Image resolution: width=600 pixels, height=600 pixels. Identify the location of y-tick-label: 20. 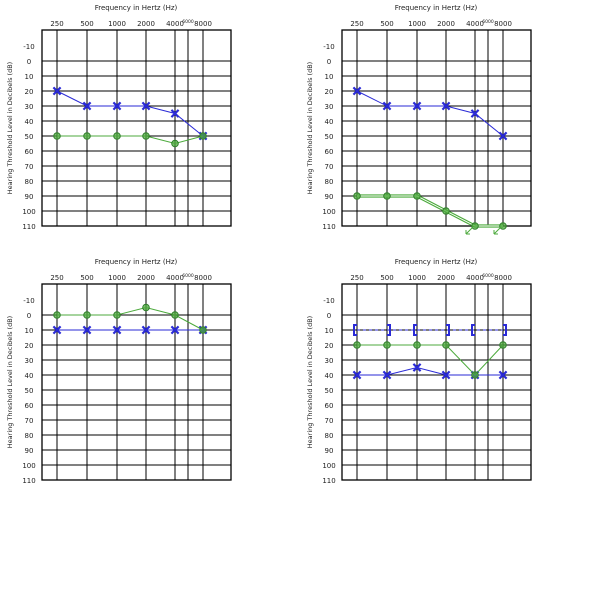
(29, 346).